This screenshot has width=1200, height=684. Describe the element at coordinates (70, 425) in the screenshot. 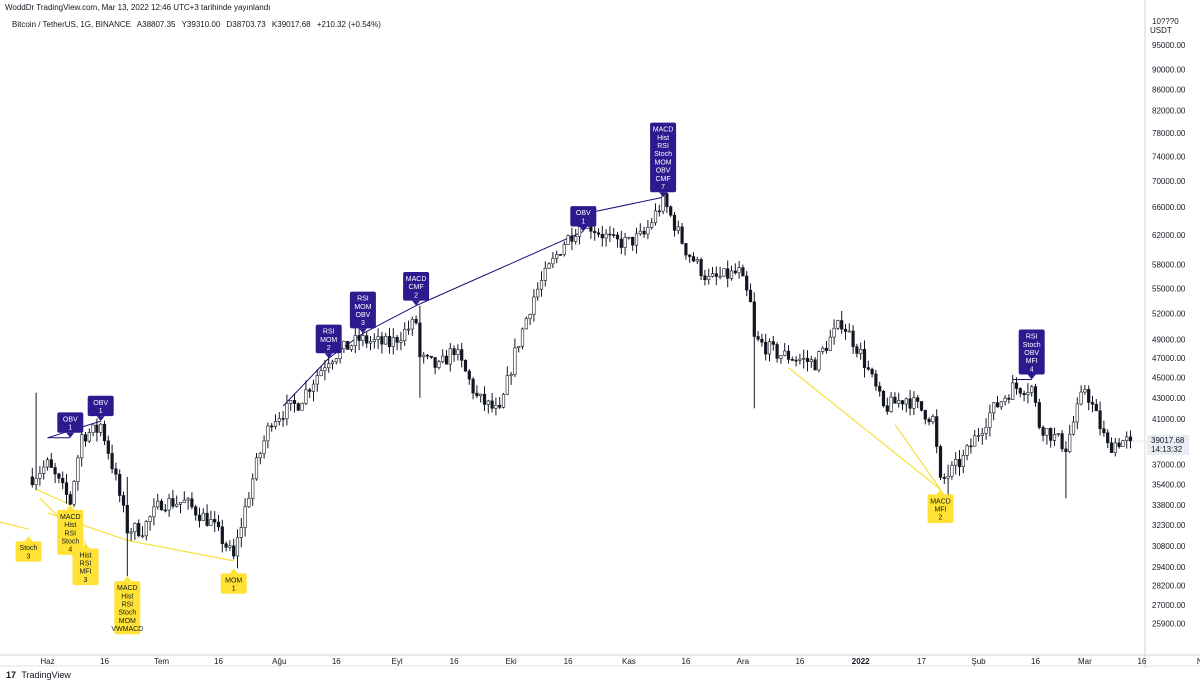

I see `bearish-divergence-label: OBV 1` at that location.